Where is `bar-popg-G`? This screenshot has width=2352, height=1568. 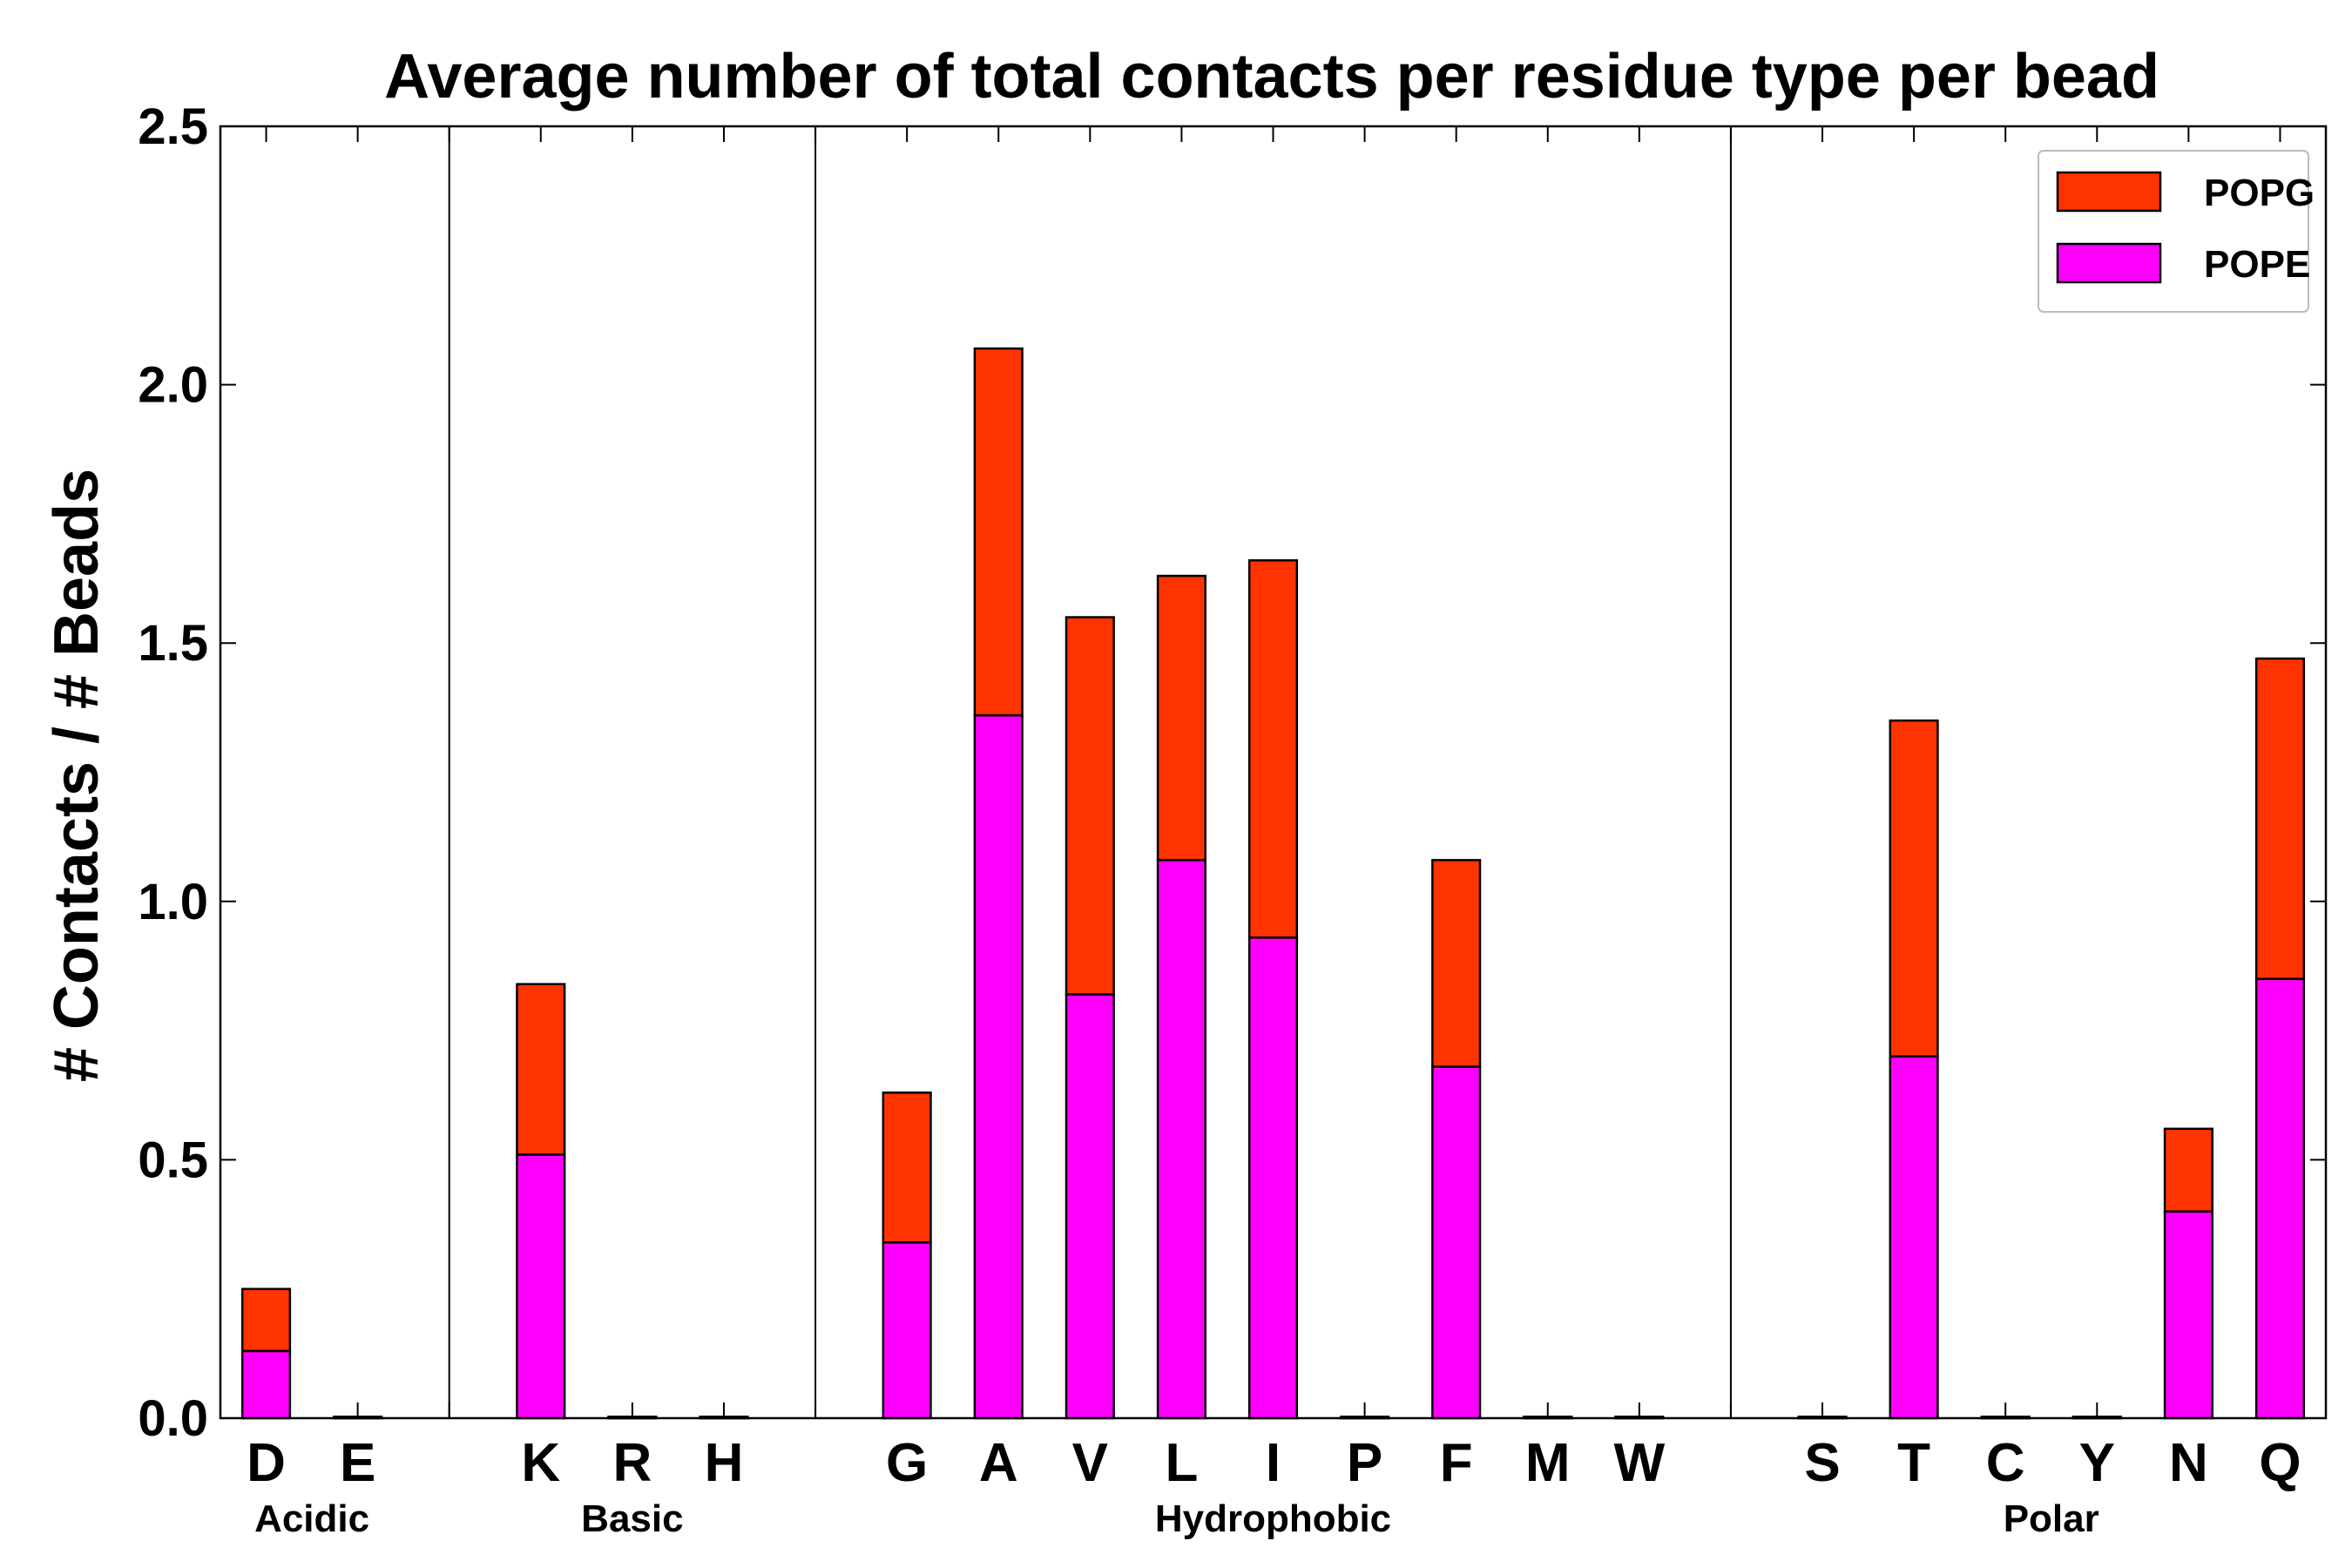 bar-popg-G is located at coordinates (907, 1168).